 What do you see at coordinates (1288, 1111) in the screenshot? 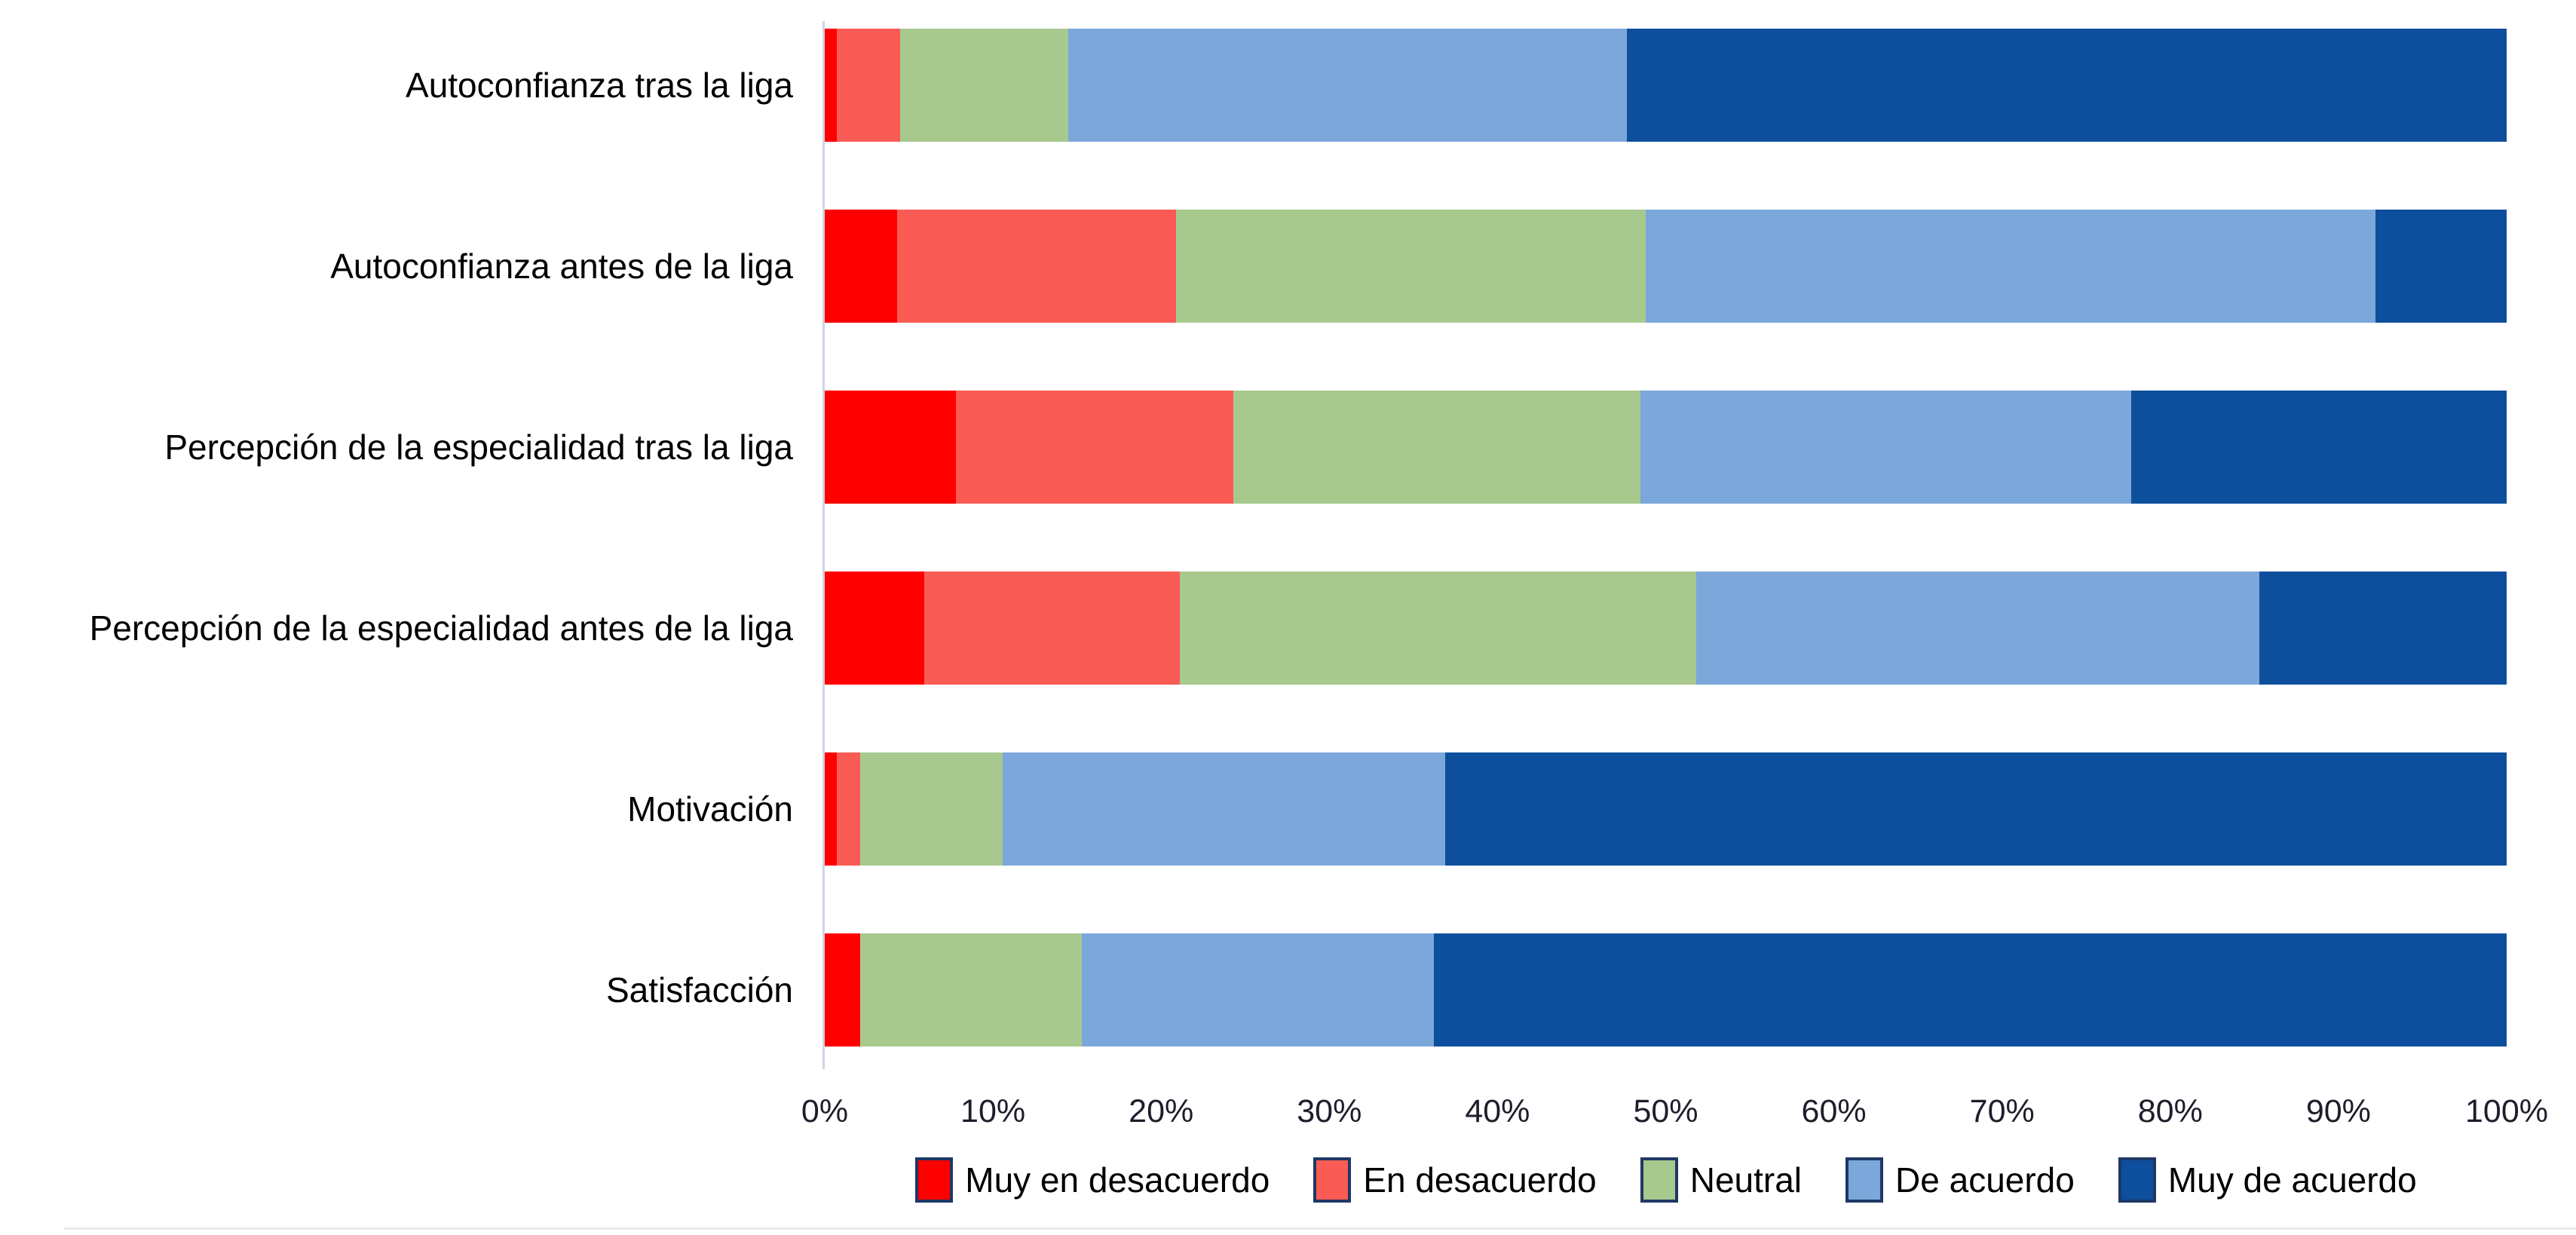
I see `x-axis-ticks: 0% 10% 20% 30% 40% 50% 60% 70% 80% 90% 100%` at bounding box center [1288, 1111].